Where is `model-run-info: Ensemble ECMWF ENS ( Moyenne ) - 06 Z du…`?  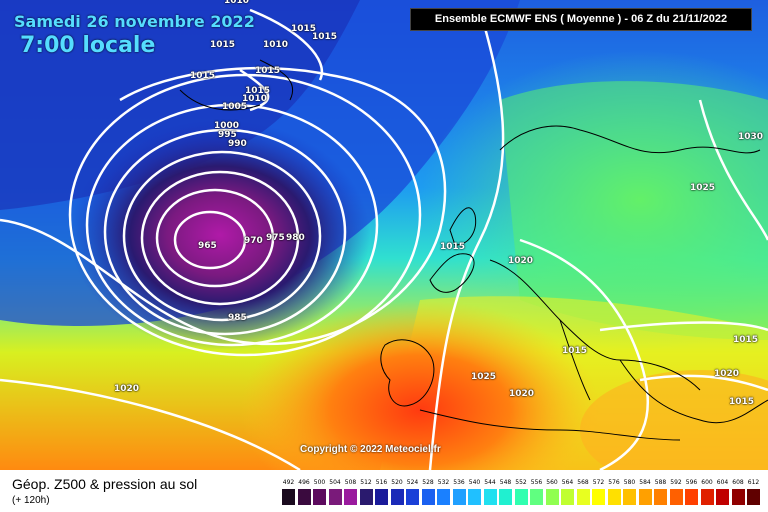
model-run-info: Ensemble ECMWF ENS ( Moyenne ) - 06 Z du… is located at coordinates (581, 19).